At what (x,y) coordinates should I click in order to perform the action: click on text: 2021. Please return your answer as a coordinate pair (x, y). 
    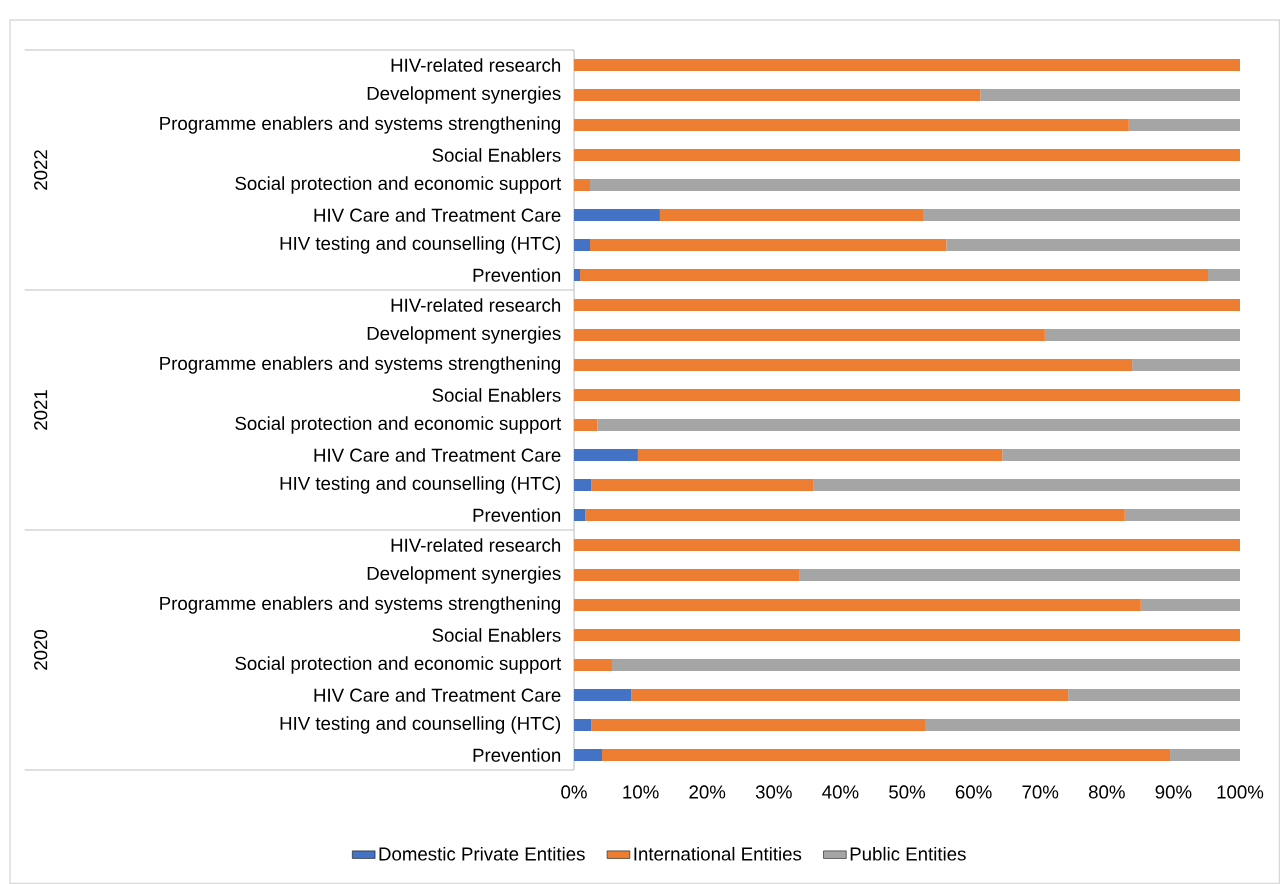
    Looking at the image, I should click on (41, 410).